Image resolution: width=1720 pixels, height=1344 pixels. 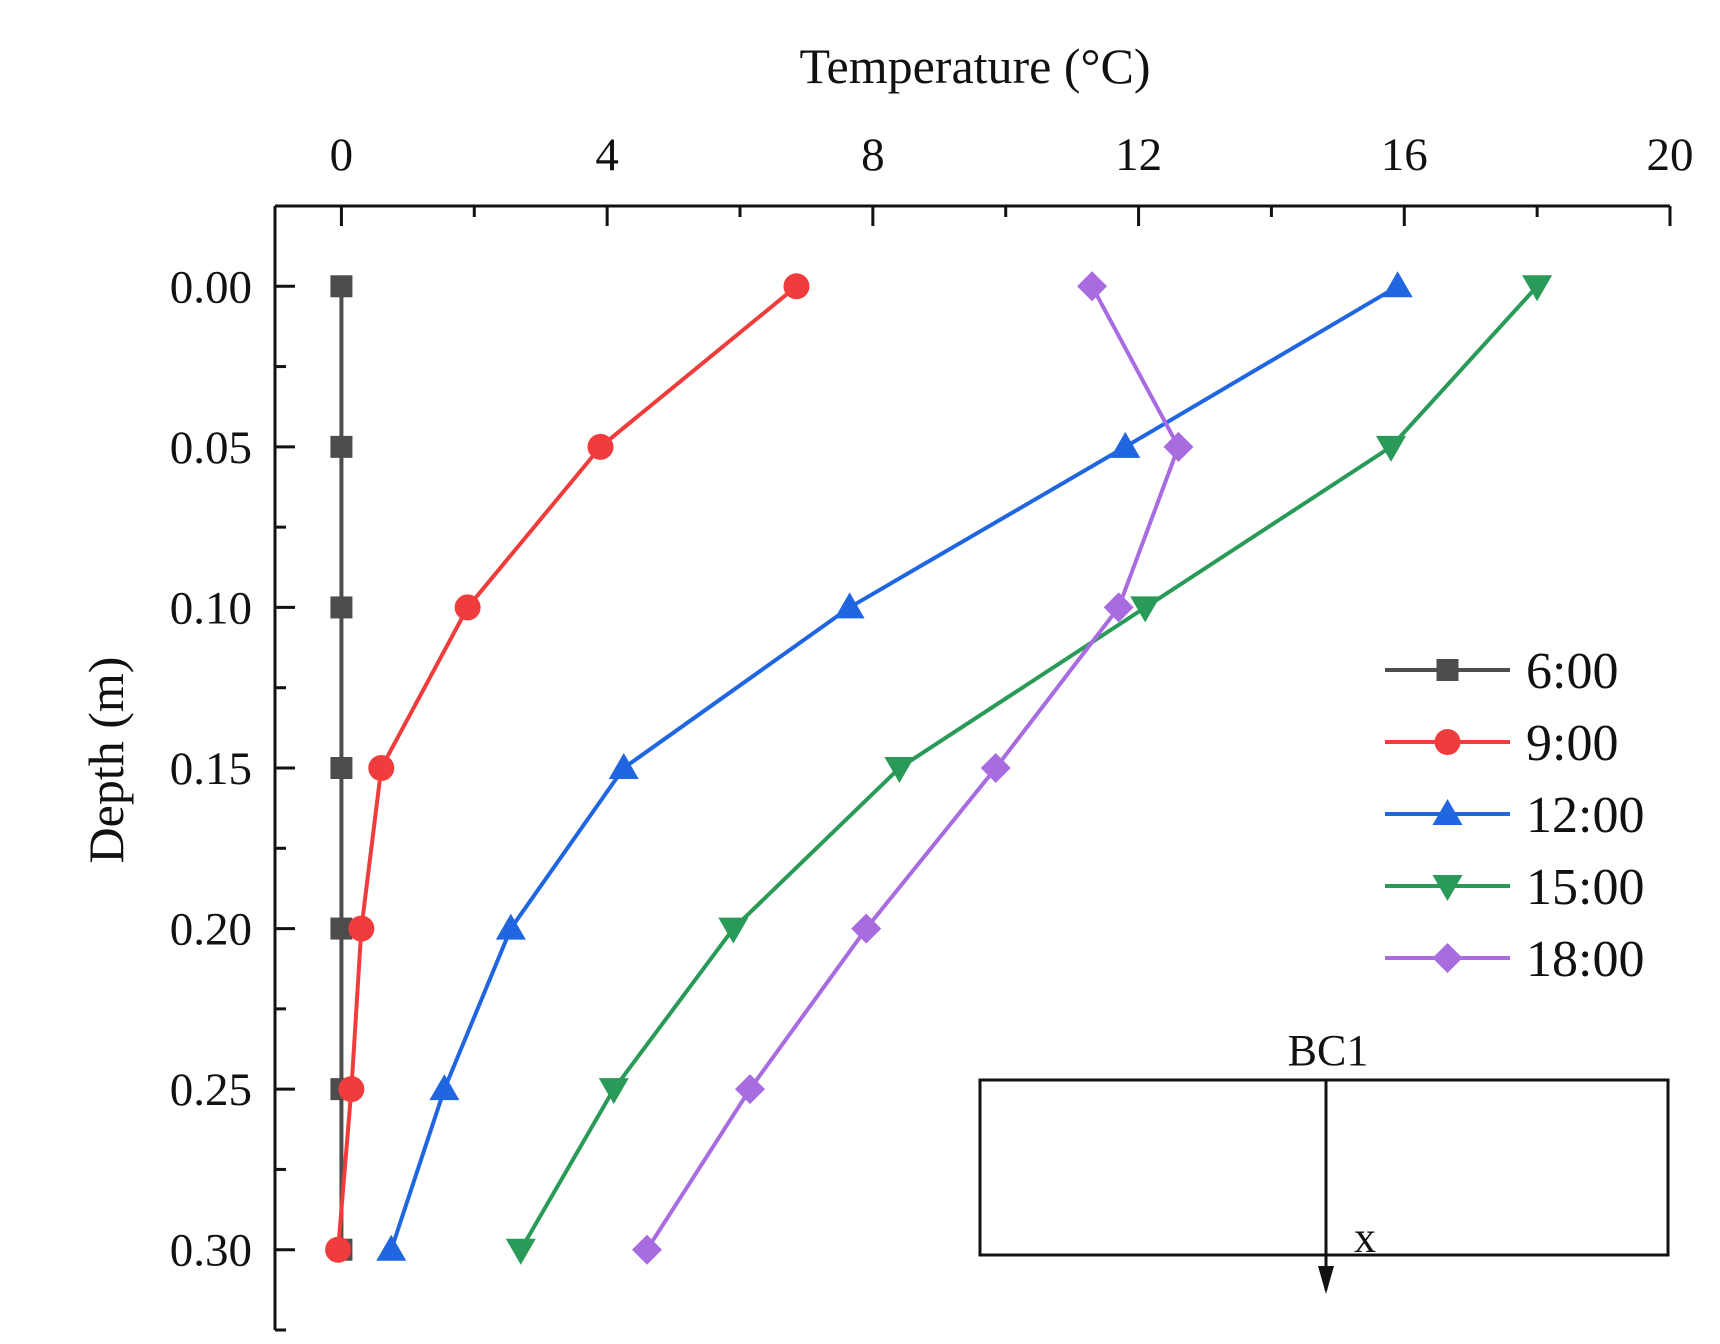 What do you see at coordinates (1404, 155) in the screenshot?
I see `x-tick-label: 16` at bounding box center [1404, 155].